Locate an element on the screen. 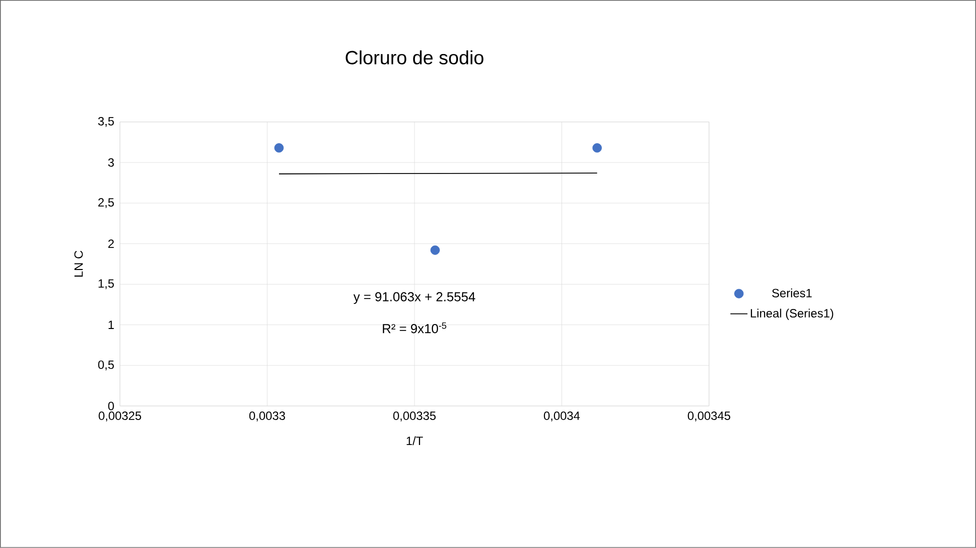  legend-label: Series1 is located at coordinates (792, 293).